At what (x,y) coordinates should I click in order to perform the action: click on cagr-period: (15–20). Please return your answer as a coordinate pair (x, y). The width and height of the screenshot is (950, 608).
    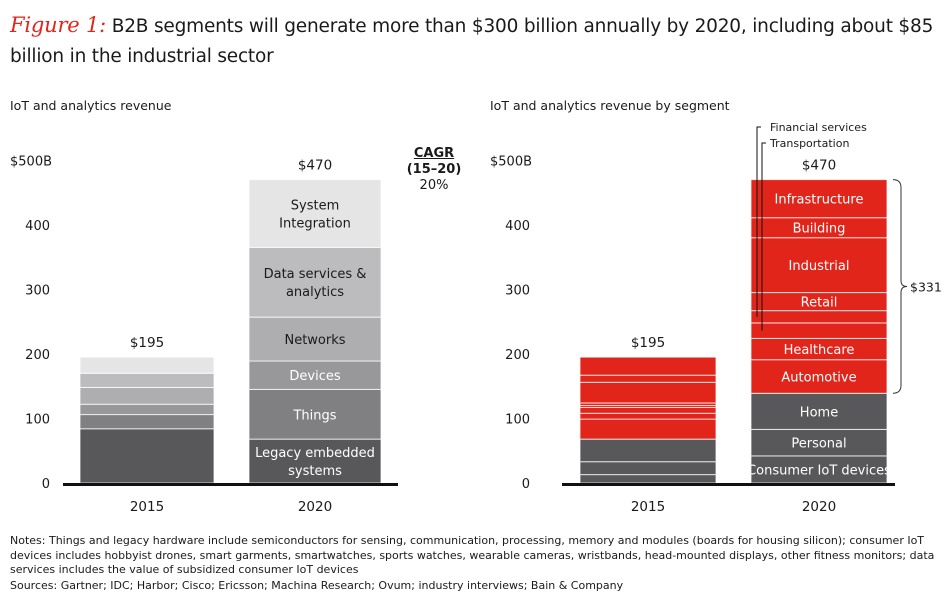
    Looking at the image, I should click on (434, 169).